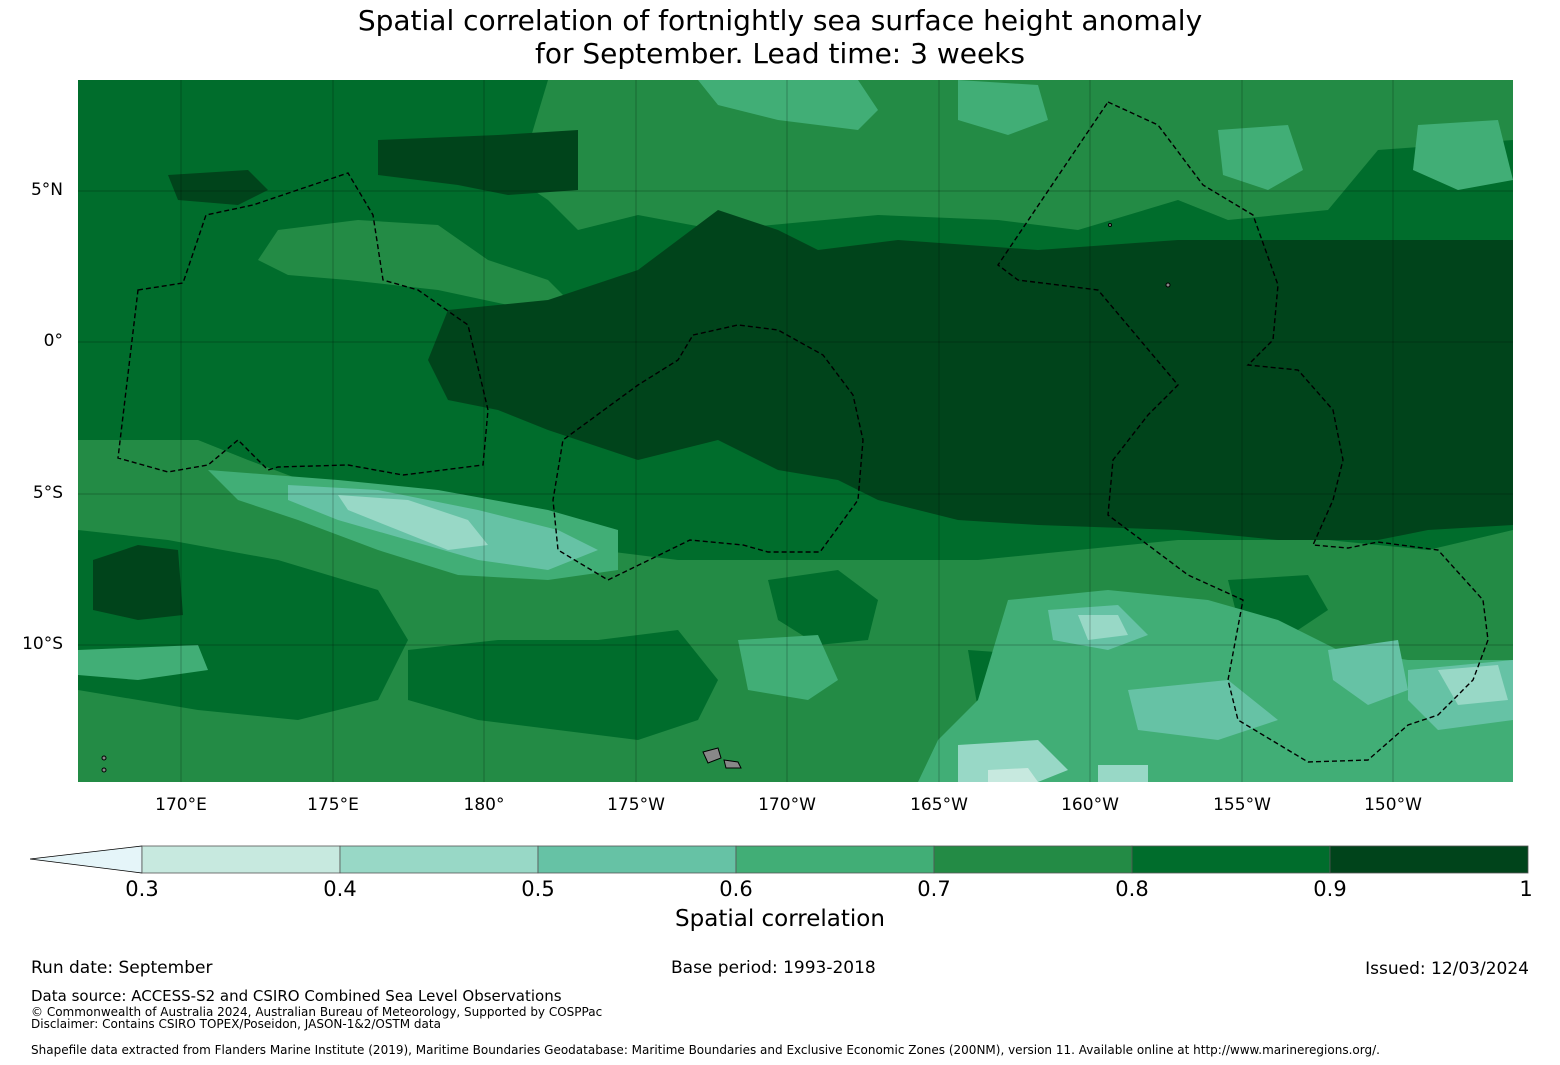 This screenshot has height=1065, width=1560. Describe the element at coordinates (122, 968) in the screenshot. I see `run-date: Run date: September` at that location.